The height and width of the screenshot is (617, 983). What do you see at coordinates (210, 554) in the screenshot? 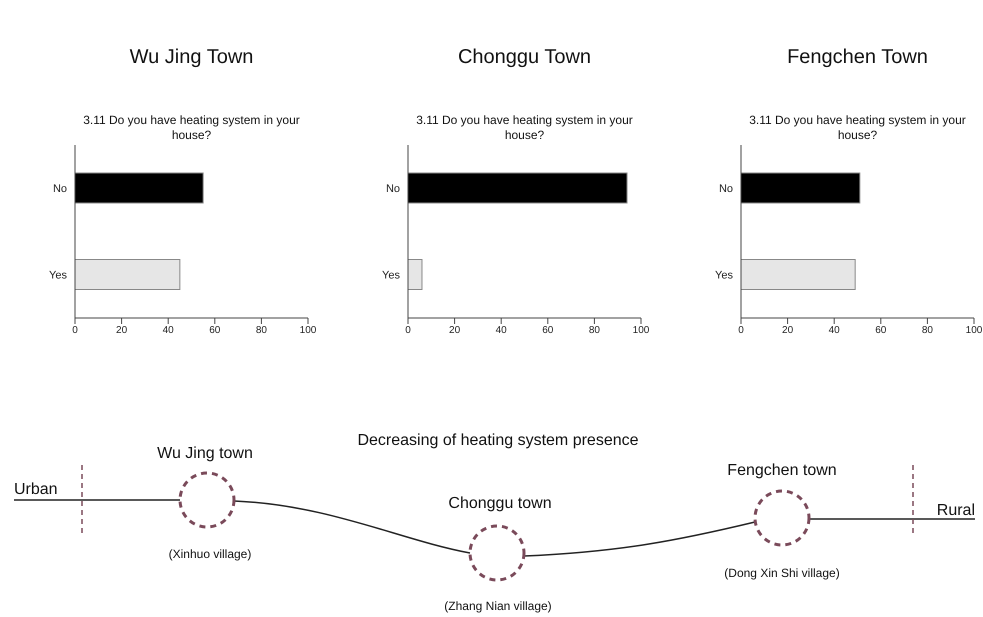
I see `text: (Xinhuo village)` at bounding box center [210, 554].